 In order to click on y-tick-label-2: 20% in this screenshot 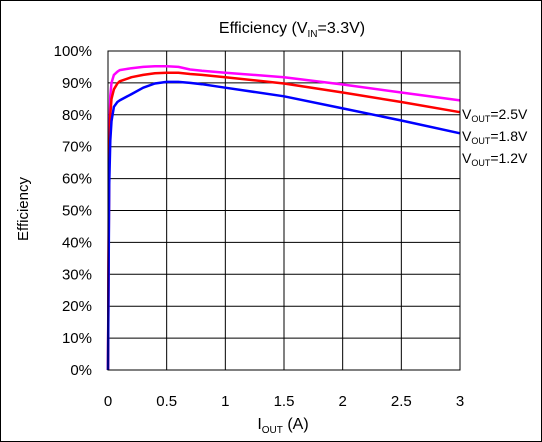, I will do `click(77, 306)`.